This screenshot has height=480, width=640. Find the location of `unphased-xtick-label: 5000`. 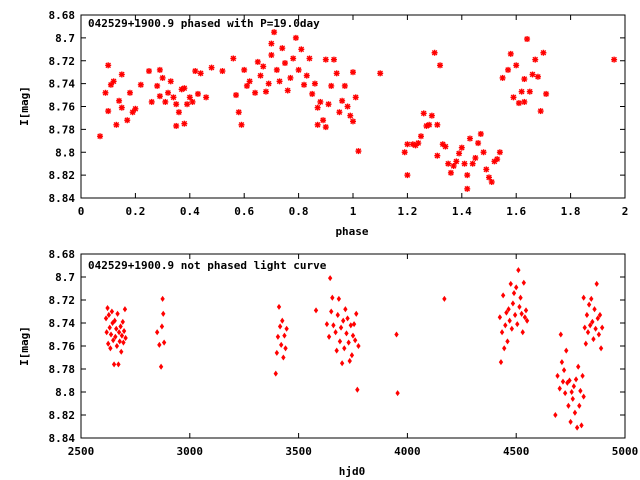

unphased-xtick-label: 5000 is located at coordinates (625, 451).